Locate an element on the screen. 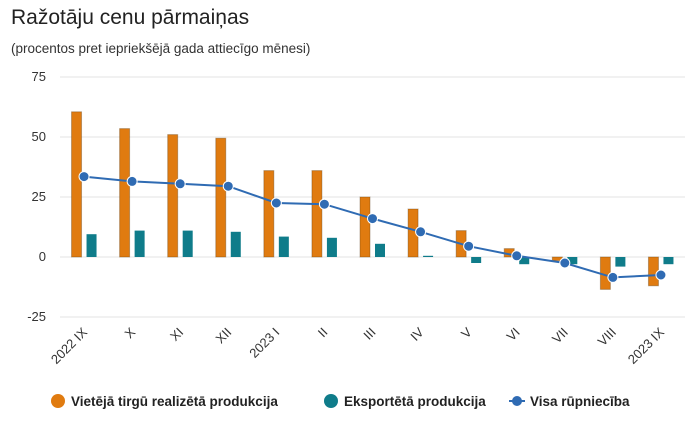 The width and height of the screenshot is (700, 429). y-tick-label: 0 is located at coordinates (42, 256).